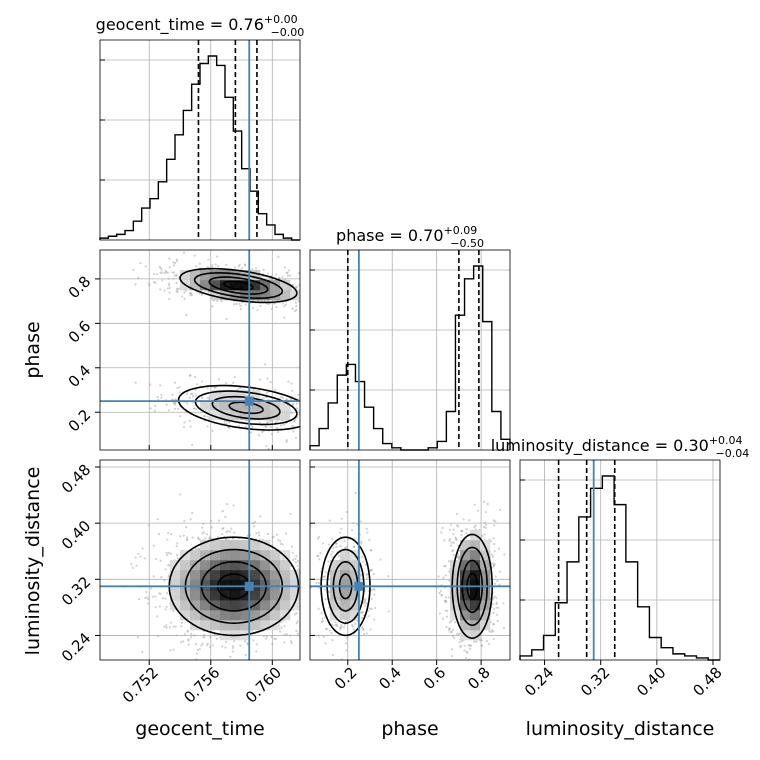  Describe the element at coordinates (200, 26) in the screenshot. I see `title-geocent-time: geocent_time = 0.76+0.00 −0.00` at that location.